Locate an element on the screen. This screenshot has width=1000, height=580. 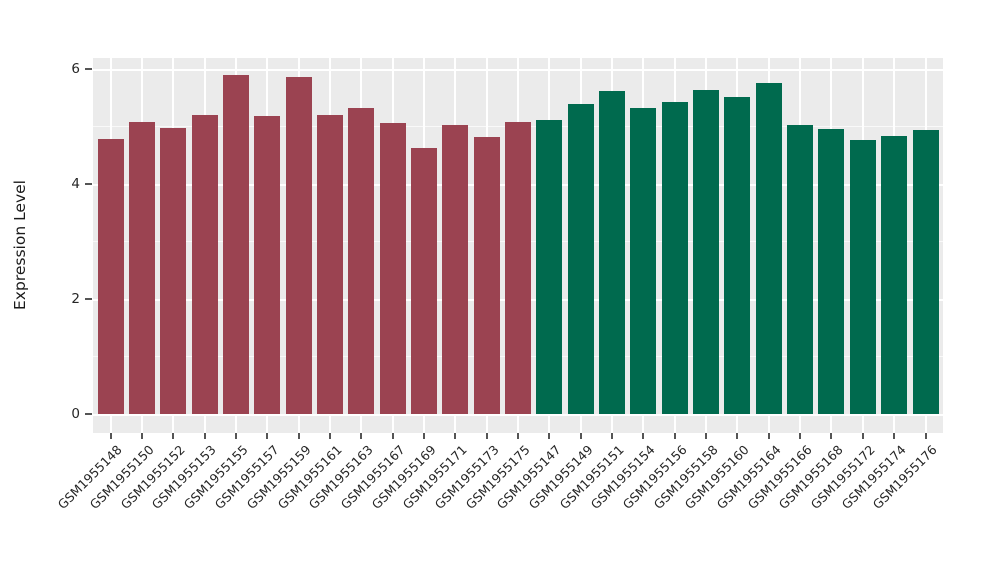
y-tick-label: 0 is located at coordinates (75, 414).